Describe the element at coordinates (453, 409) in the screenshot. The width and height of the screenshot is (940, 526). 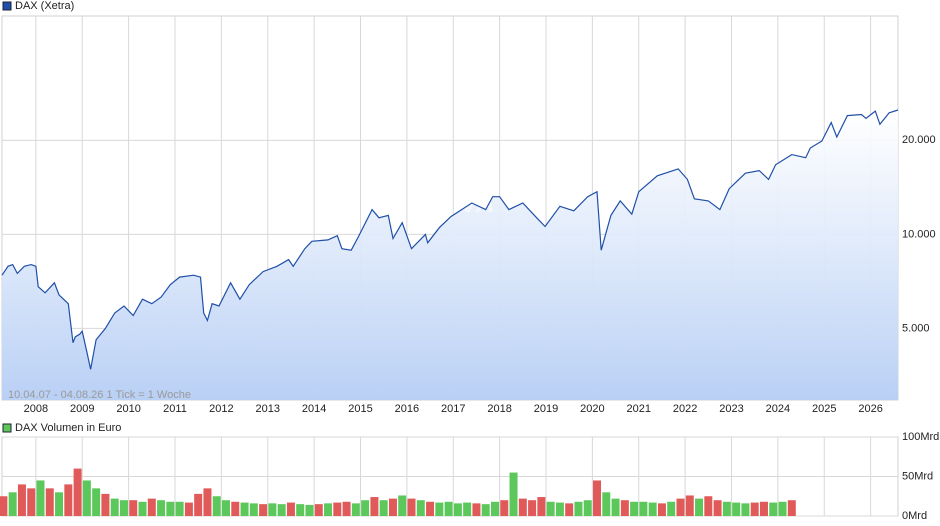
I see `x-tick-label: 2017` at that location.